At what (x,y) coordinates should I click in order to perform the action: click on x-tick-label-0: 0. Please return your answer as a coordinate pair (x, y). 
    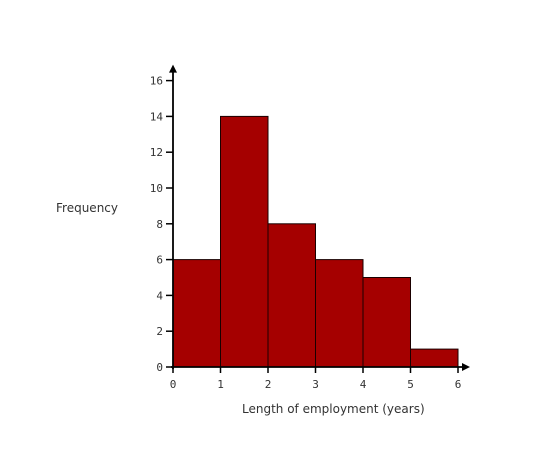
    Looking at the image, I should click on (173, 384).